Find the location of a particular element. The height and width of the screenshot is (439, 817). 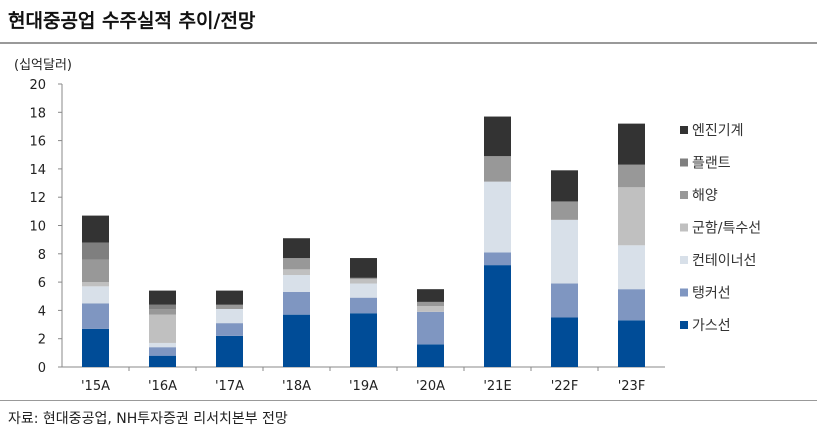

x-tick-label: '16A is located at coordinates (162, 386).